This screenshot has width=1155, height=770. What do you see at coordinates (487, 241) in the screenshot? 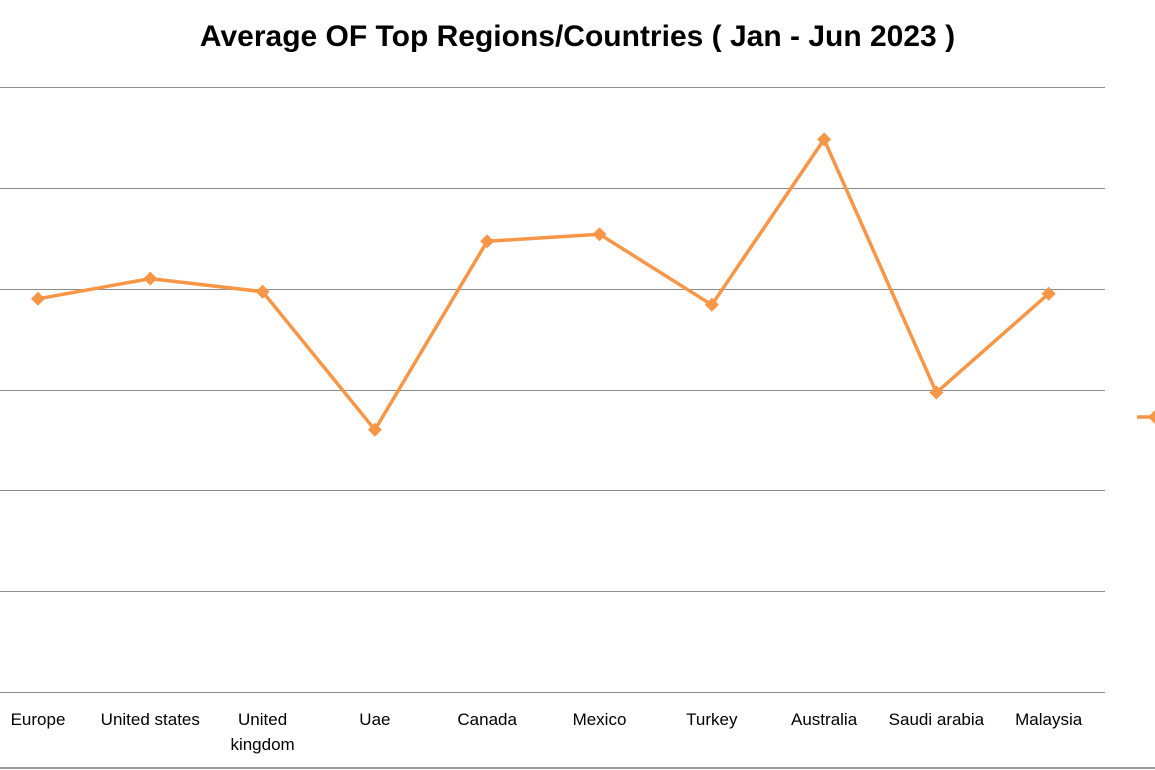
I see `data-point-canada` at bounding box center [487, 241].